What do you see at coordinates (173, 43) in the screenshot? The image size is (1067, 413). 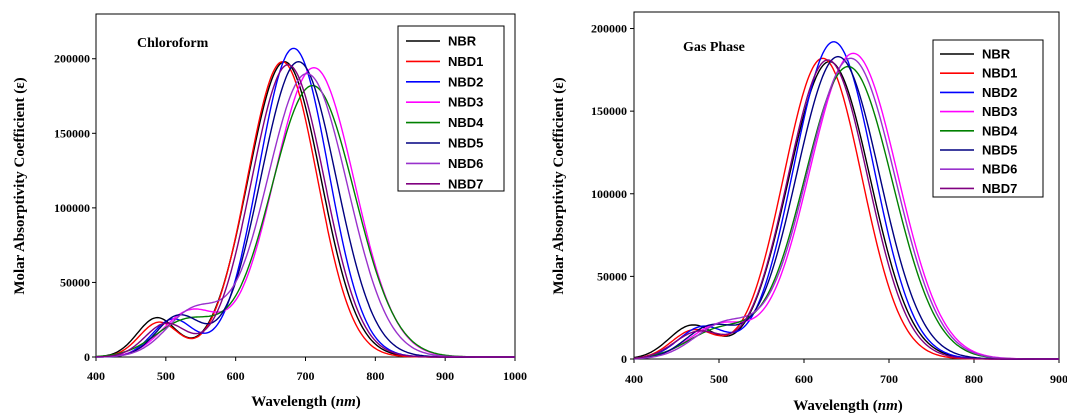 I see `panel-title: Chloroform` at bounding box center [173, 43].